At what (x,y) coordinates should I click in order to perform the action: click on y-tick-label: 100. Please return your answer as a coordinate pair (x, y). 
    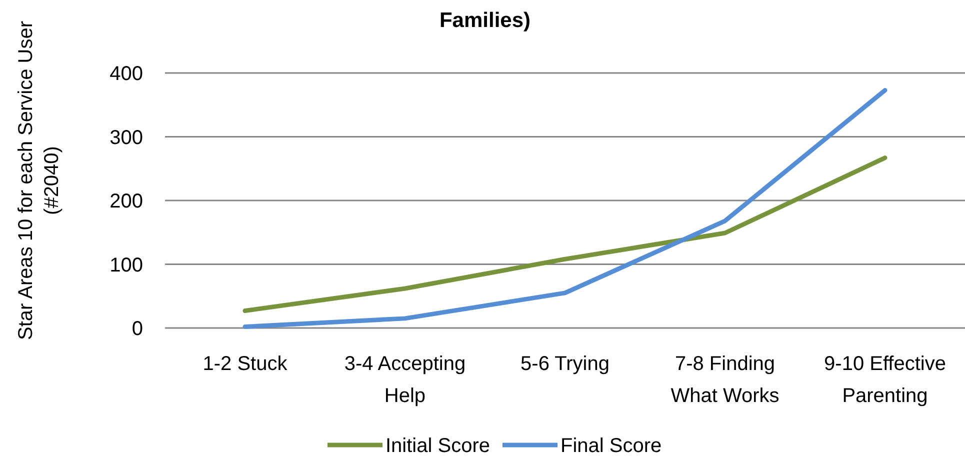
    Looking at the image, I should click on (126, 265).